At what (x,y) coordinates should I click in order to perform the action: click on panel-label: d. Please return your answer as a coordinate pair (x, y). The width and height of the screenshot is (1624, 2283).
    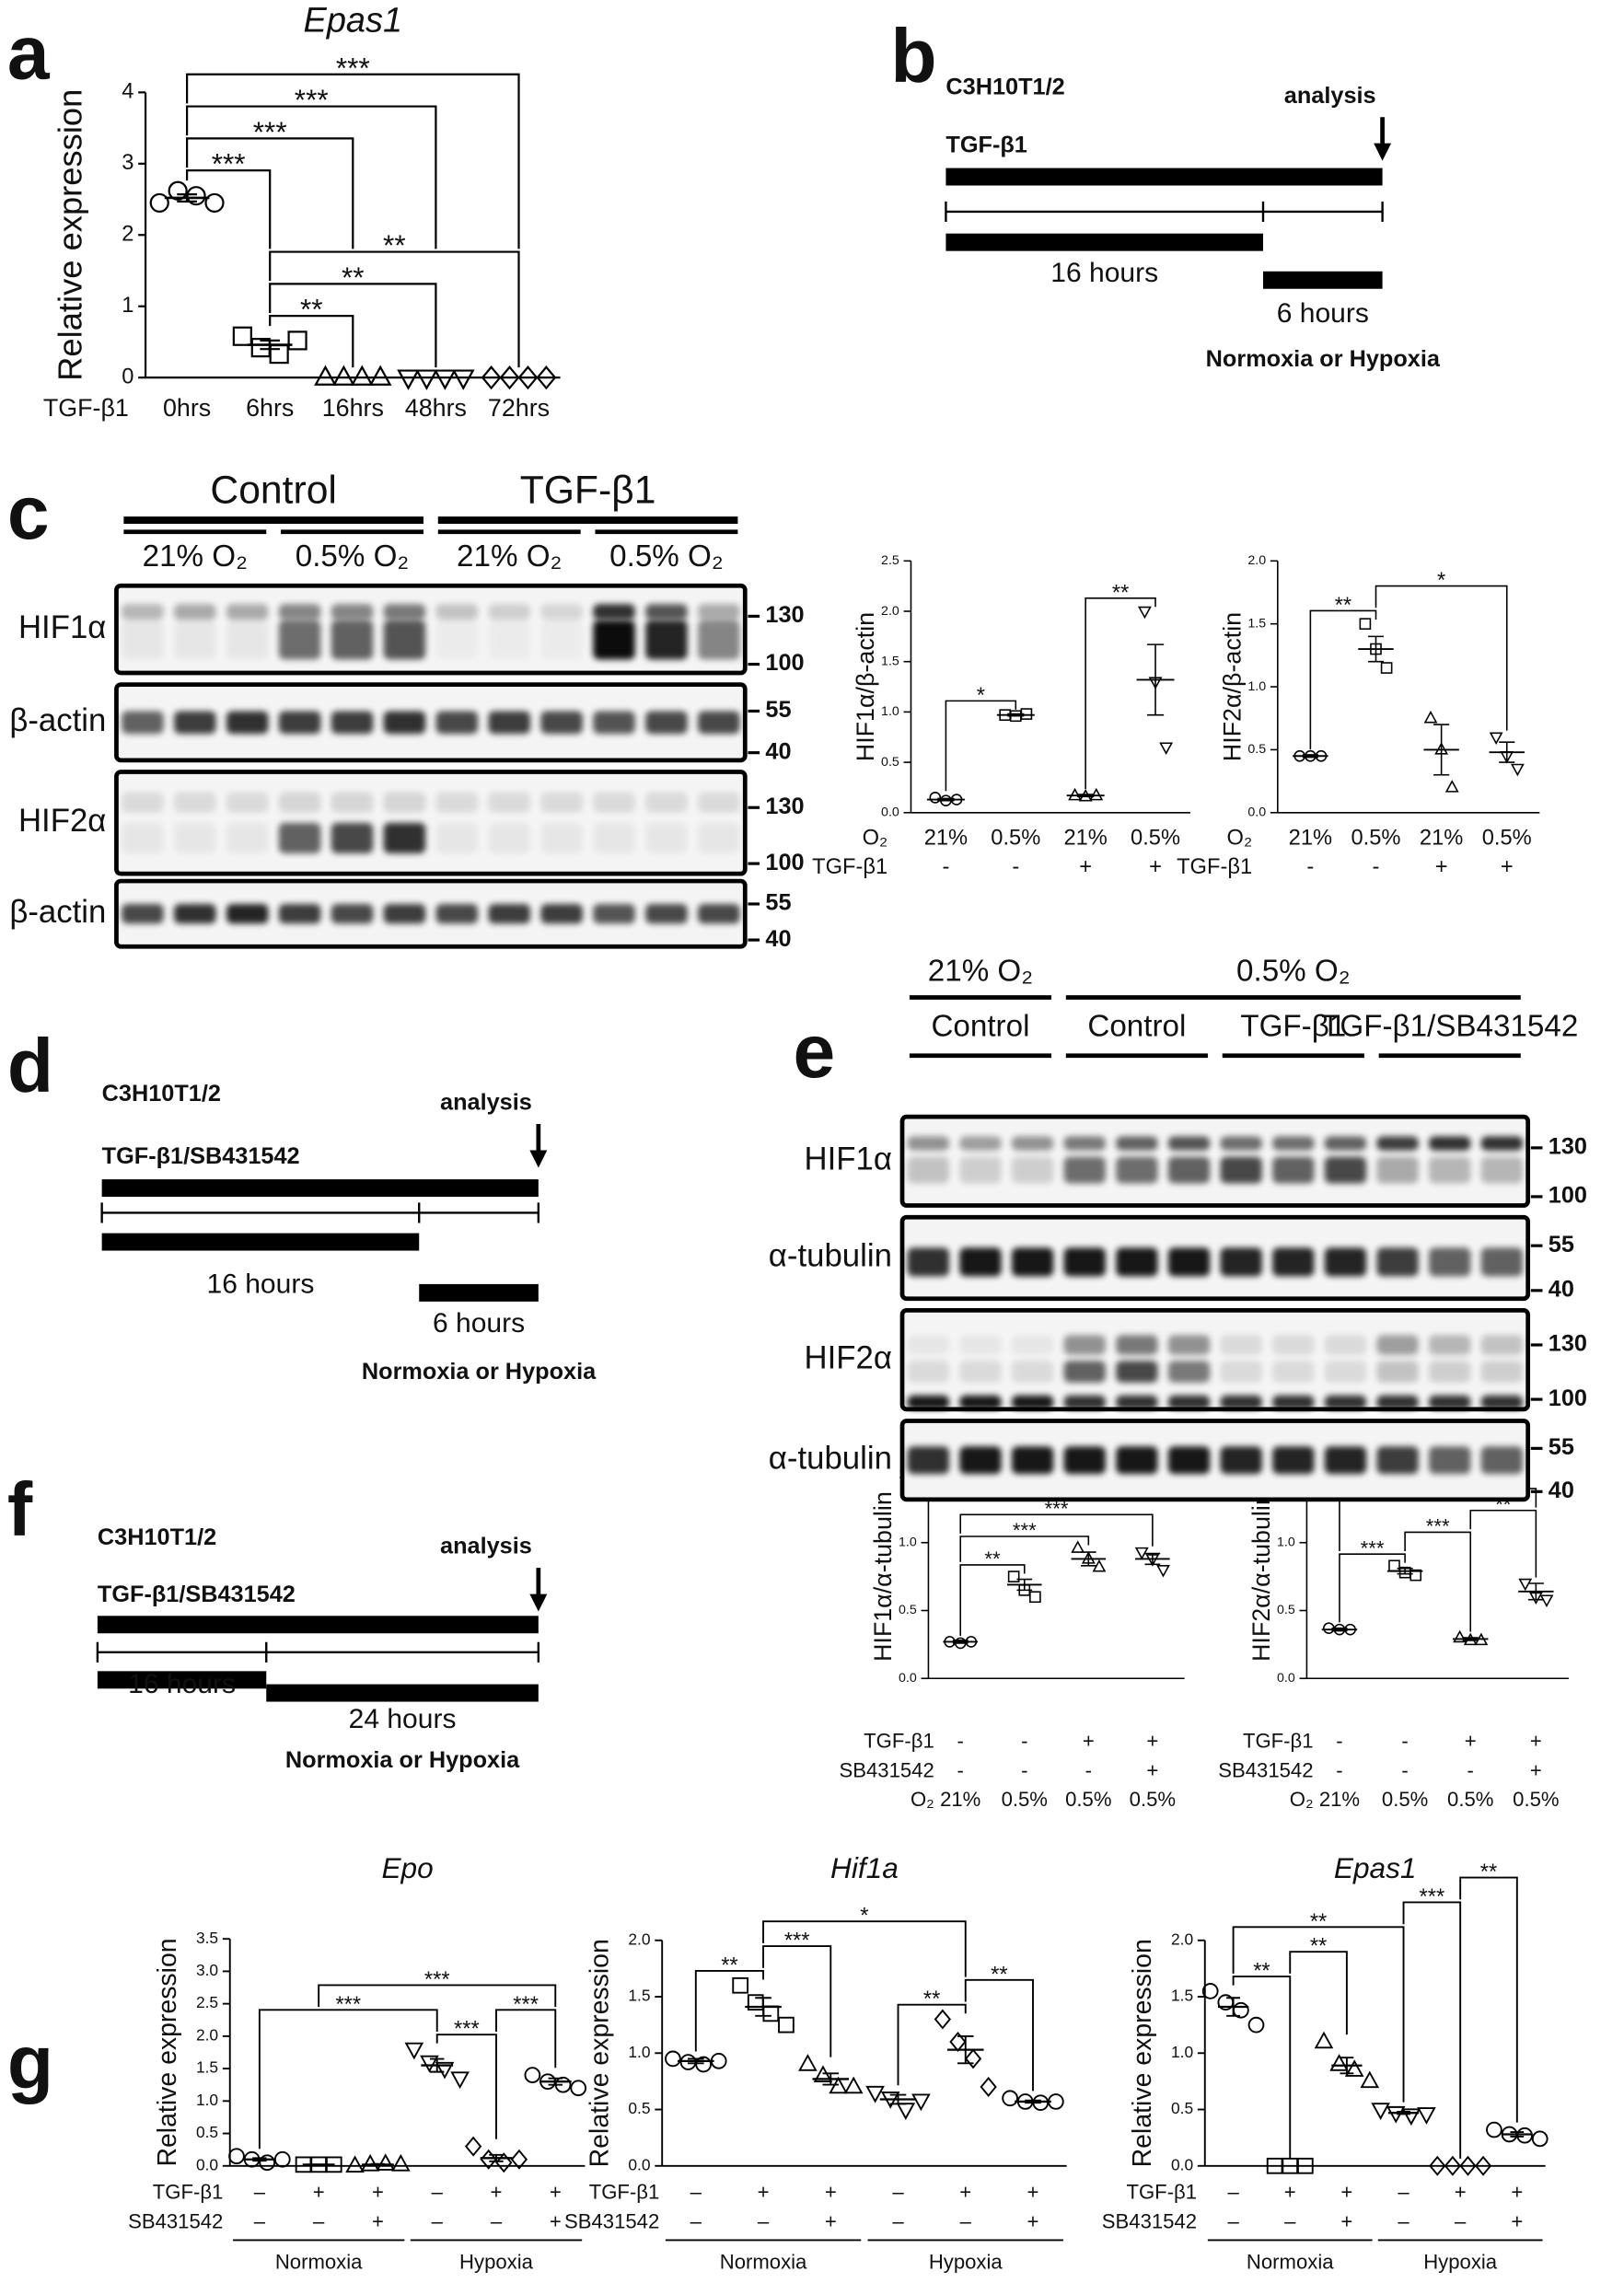
    Looking at the image, I should click on (30, 1066).